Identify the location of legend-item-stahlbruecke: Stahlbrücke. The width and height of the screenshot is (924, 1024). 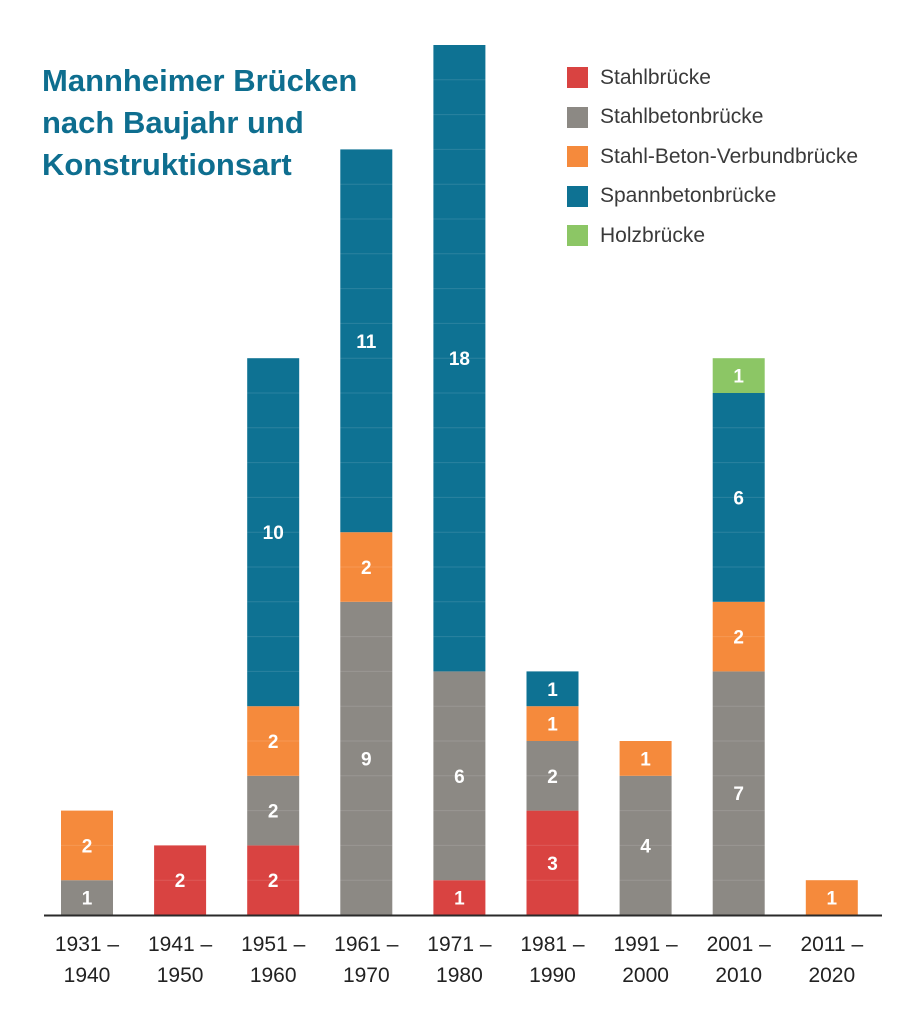
(712, 78).